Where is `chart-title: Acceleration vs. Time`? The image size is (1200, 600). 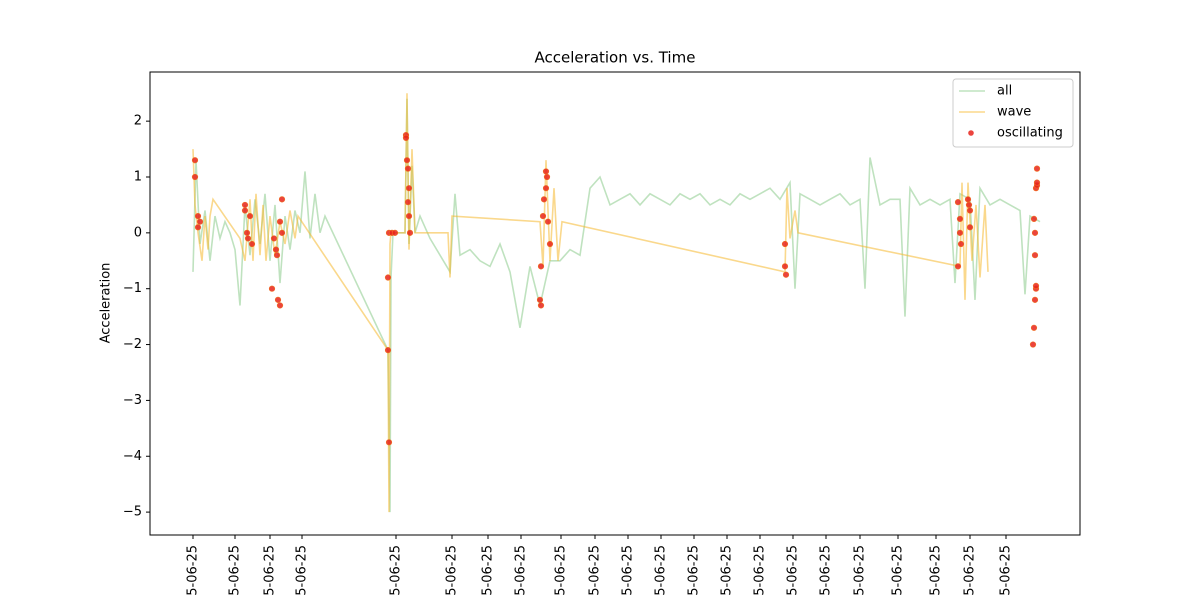
chart-title: Acceleration vs. Time is located at coordinates (615, 58).